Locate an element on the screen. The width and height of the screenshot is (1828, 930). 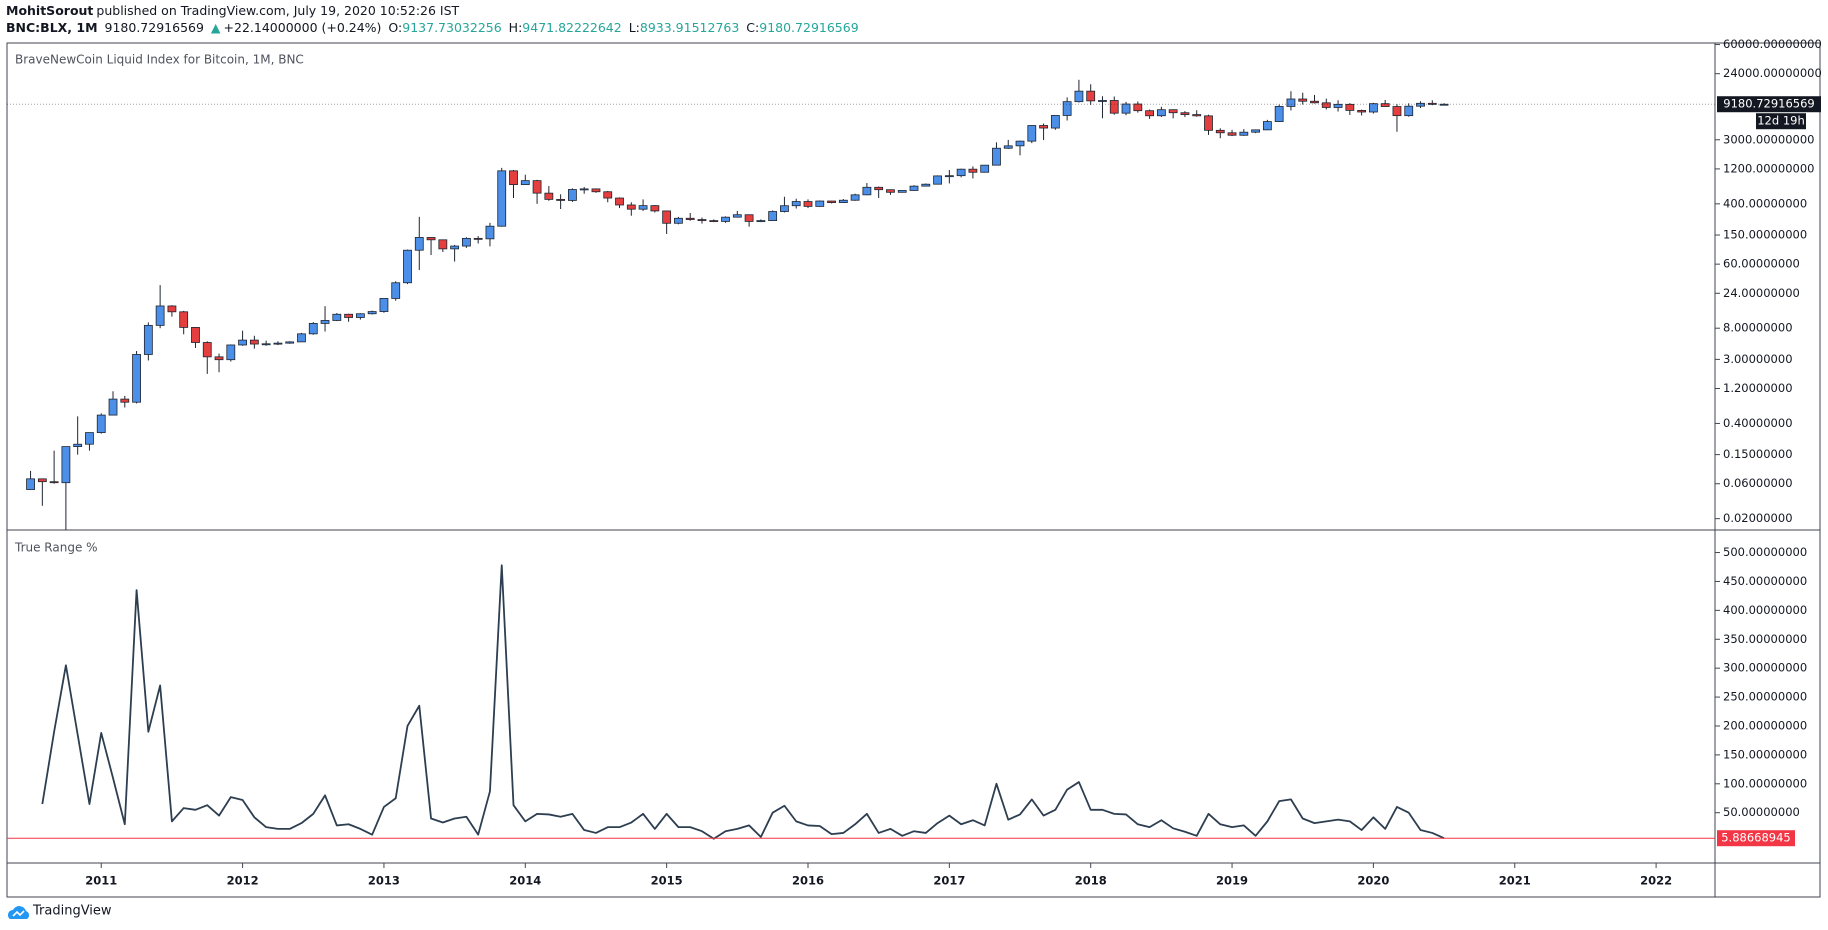
y-tick-label: 50.00000000 is located at coordinates (1761, 812).